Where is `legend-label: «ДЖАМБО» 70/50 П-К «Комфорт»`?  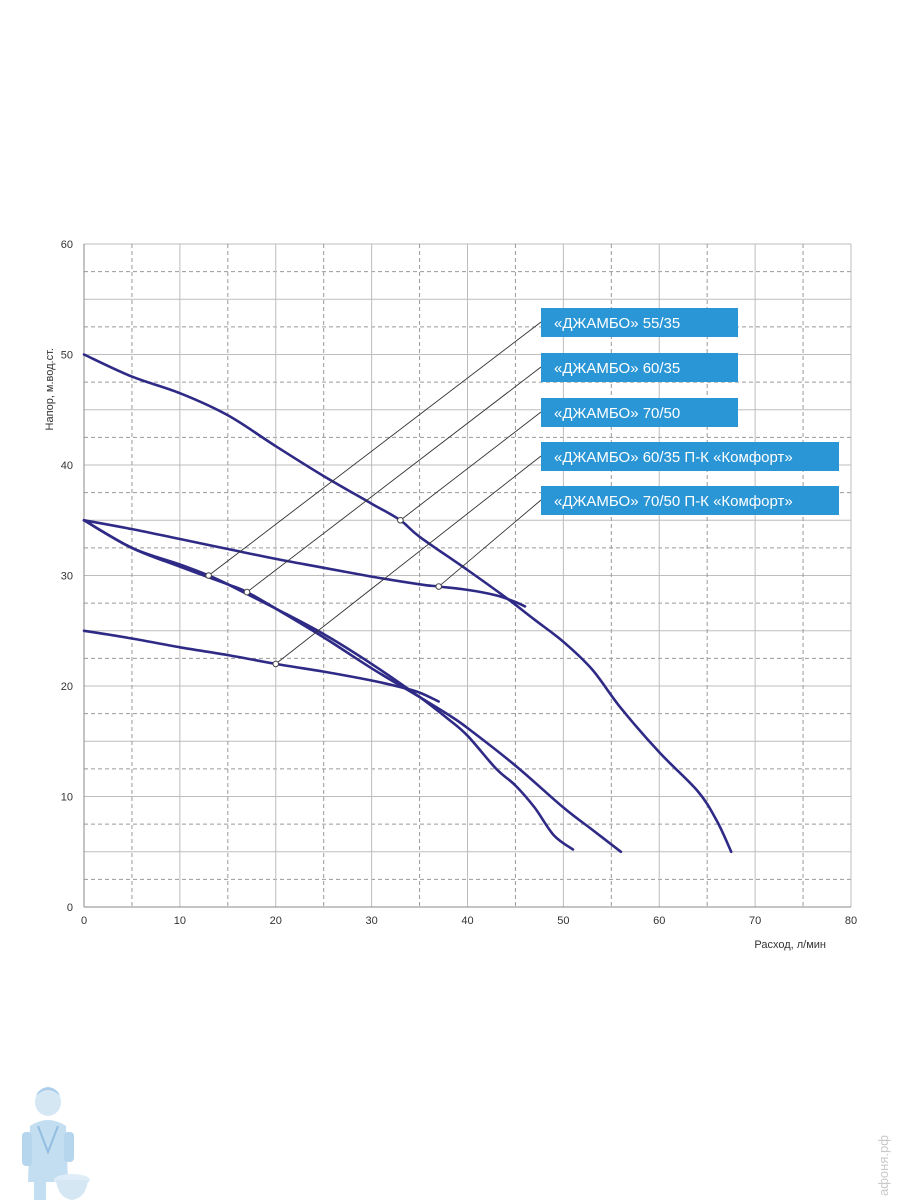
legend-label: «ДЖАМБО» 70/50 П-К «Комфорт» is located at coordinates (673, 501).